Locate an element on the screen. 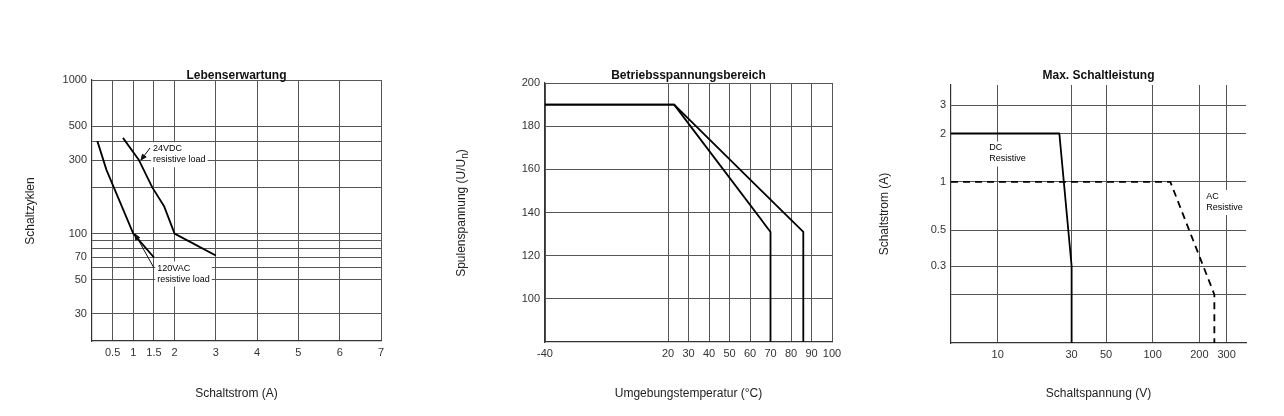 This screenshot has width=1284, height=416. x-axis-title: Schaltspannung (V) is located at coordinates (1098, 393).